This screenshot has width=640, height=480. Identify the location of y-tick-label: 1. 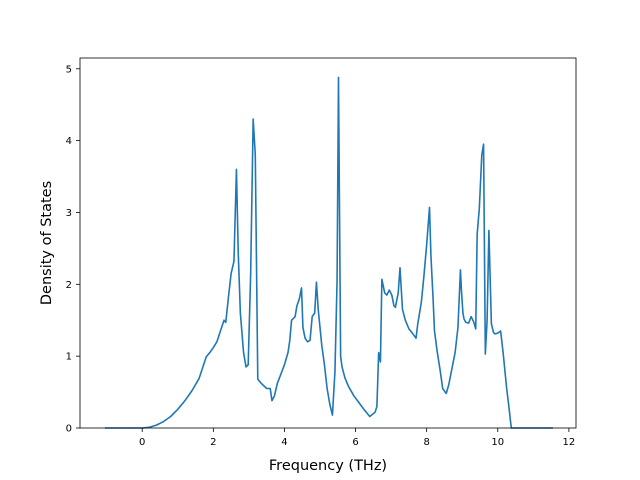
(69, 357).